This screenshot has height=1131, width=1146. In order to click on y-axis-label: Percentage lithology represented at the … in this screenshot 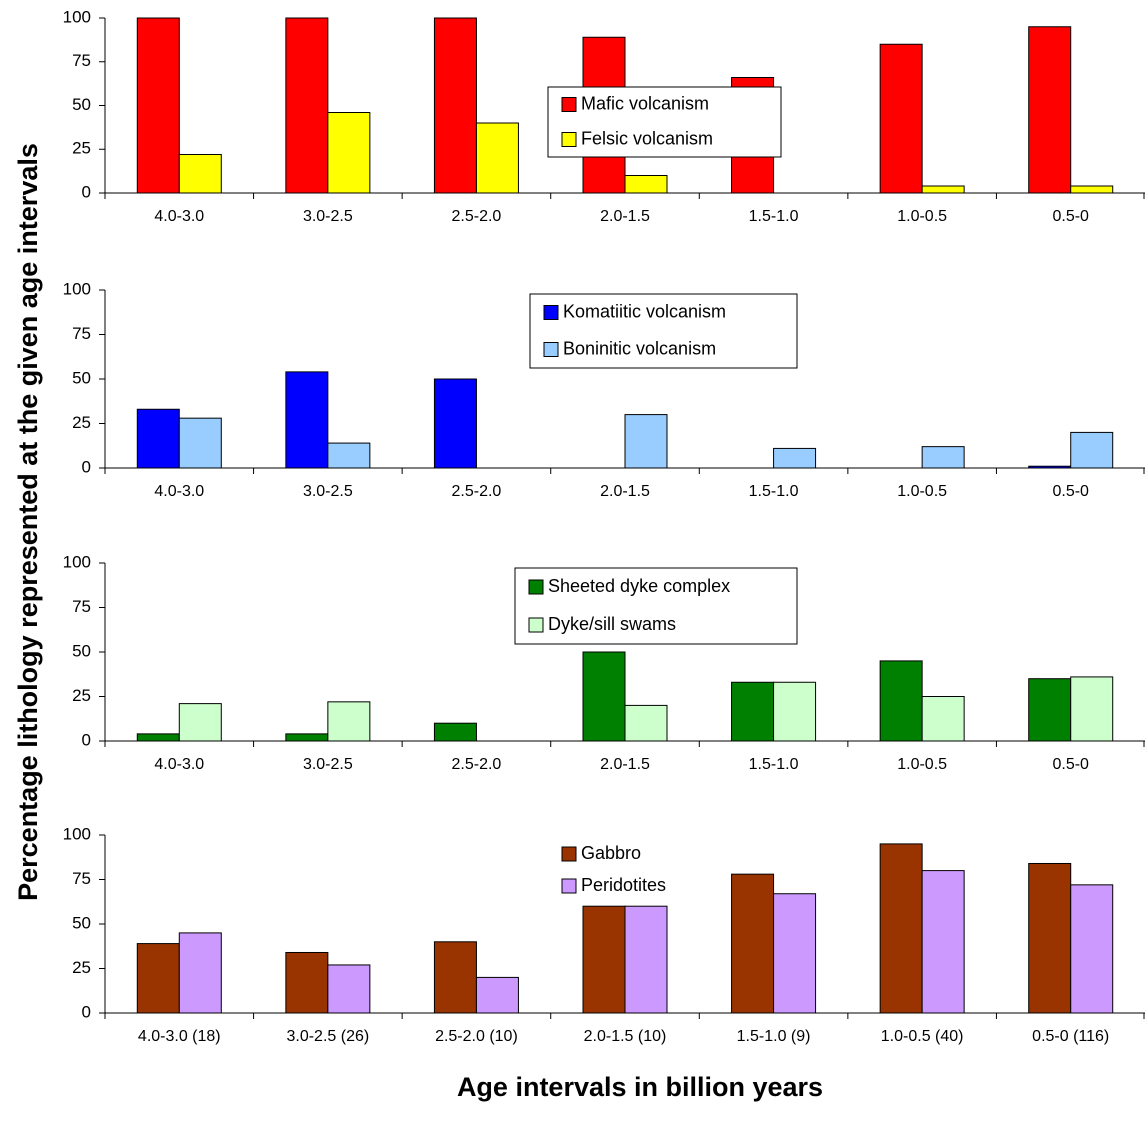, I will do `click(28, 522)`.